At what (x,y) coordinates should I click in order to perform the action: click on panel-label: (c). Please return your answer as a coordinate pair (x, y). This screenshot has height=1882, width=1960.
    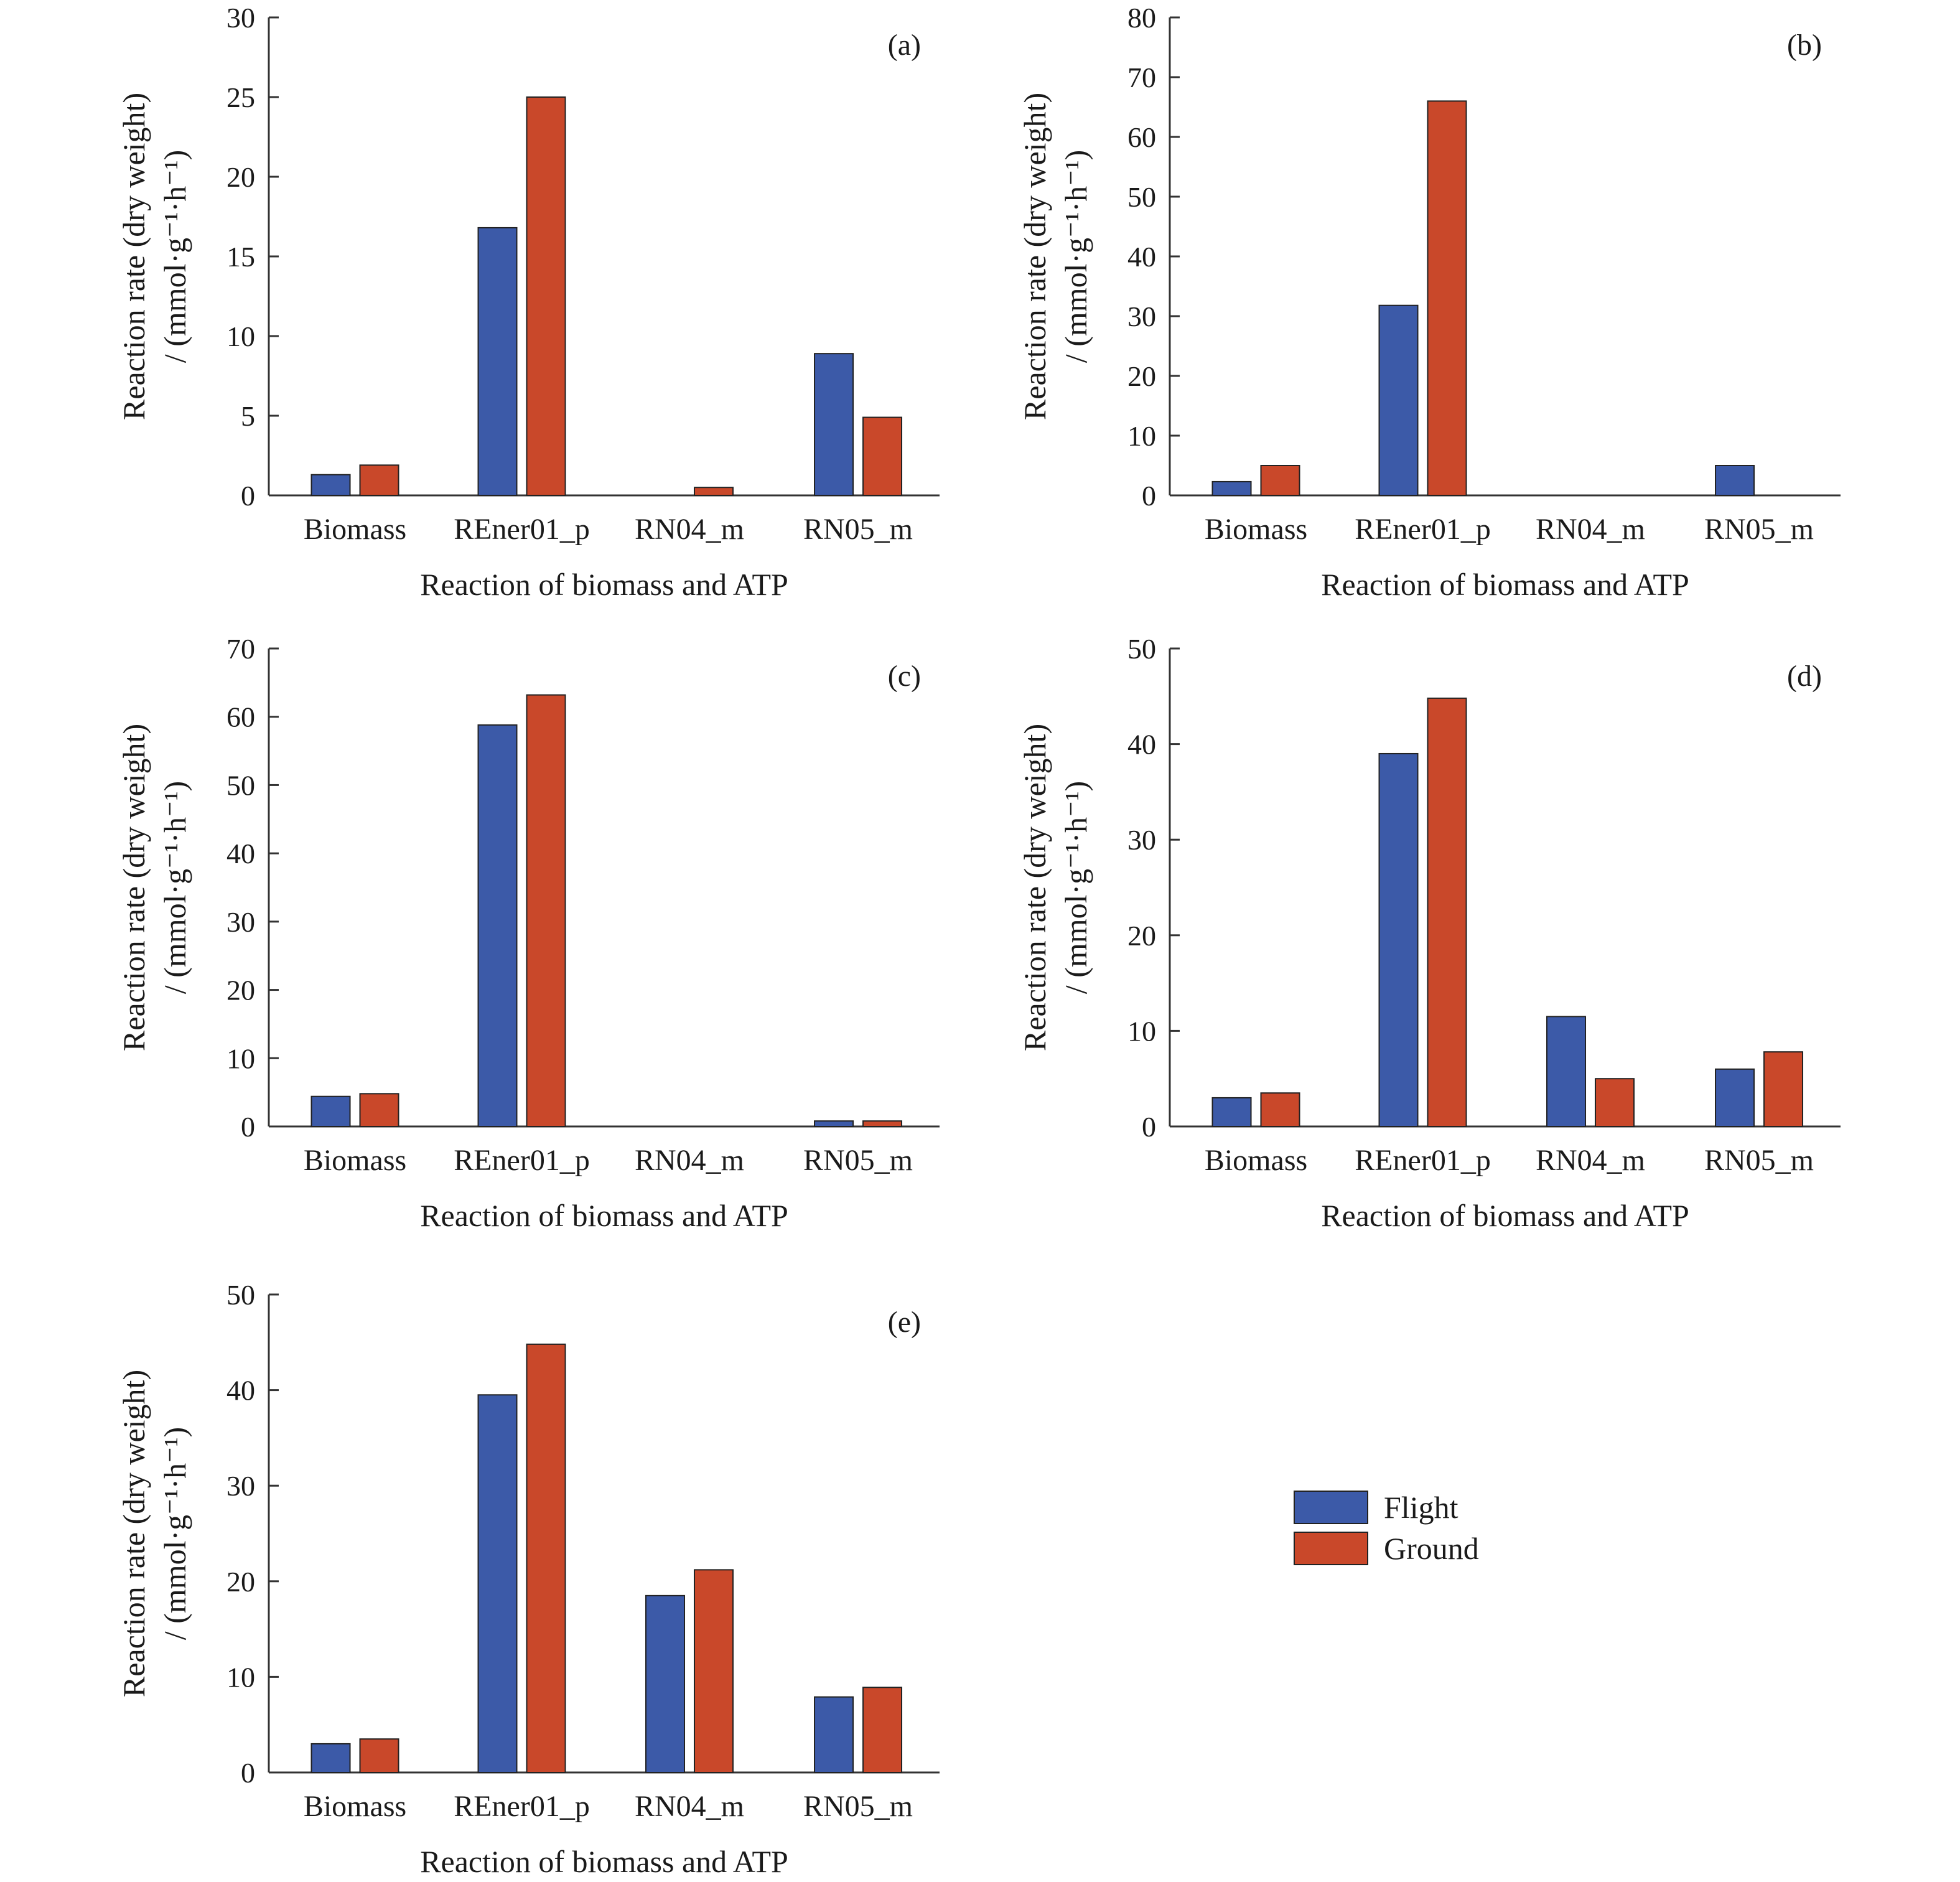
    Looking at the image, I should click on (905, 676).